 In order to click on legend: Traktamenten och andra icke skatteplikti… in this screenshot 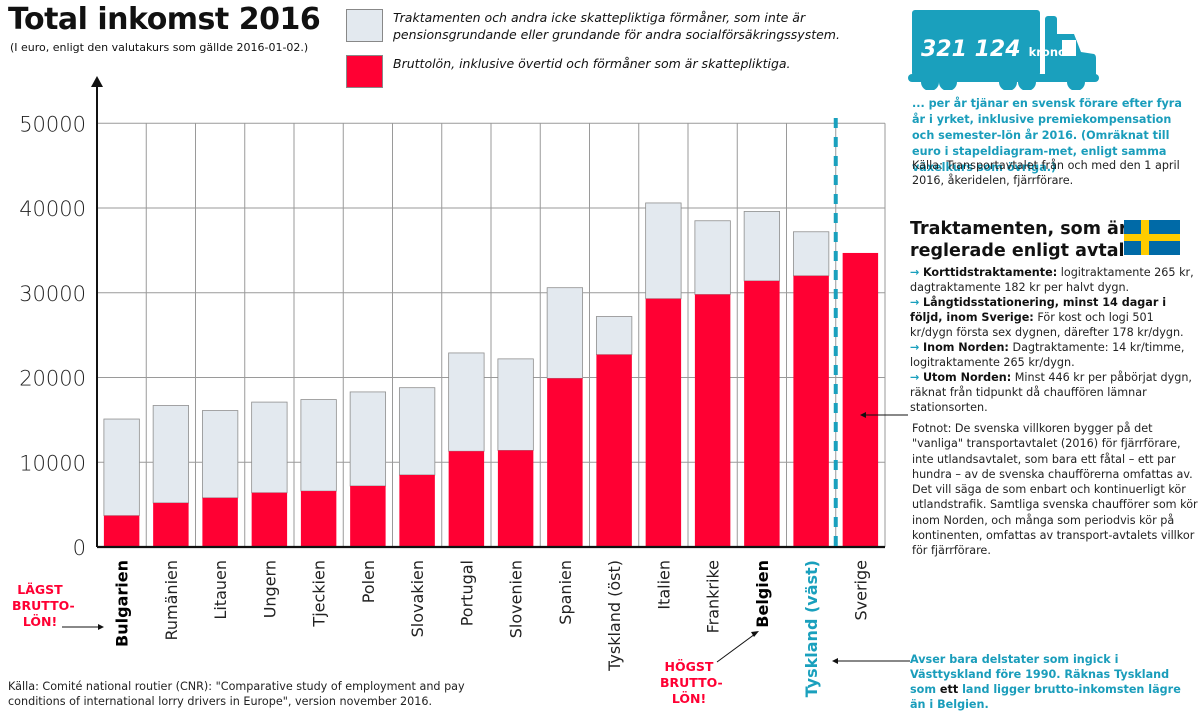, I will do `click(606, 48)`.